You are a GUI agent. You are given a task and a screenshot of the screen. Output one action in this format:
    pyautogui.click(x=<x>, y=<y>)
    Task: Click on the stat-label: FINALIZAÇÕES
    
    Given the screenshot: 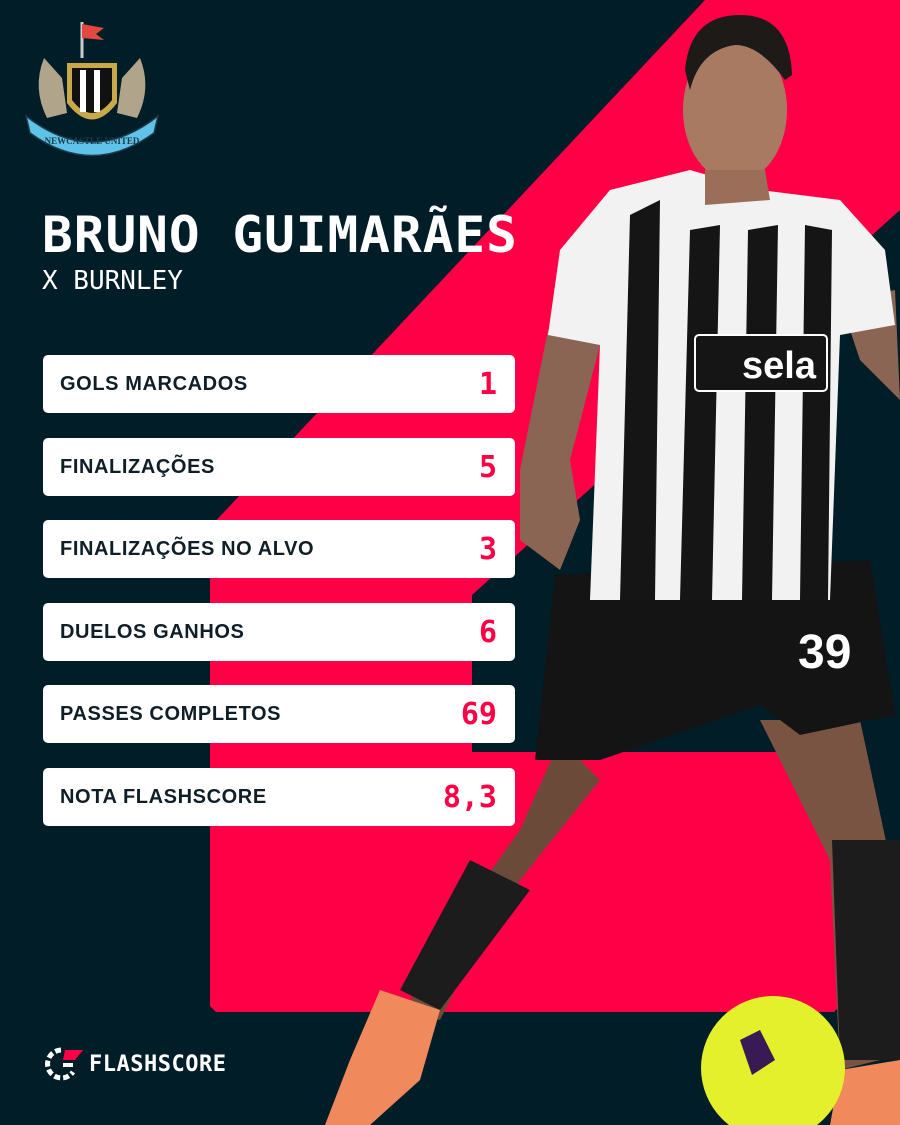 What is the action you would take?
    pyautogui.click(x=137, y=466)
    